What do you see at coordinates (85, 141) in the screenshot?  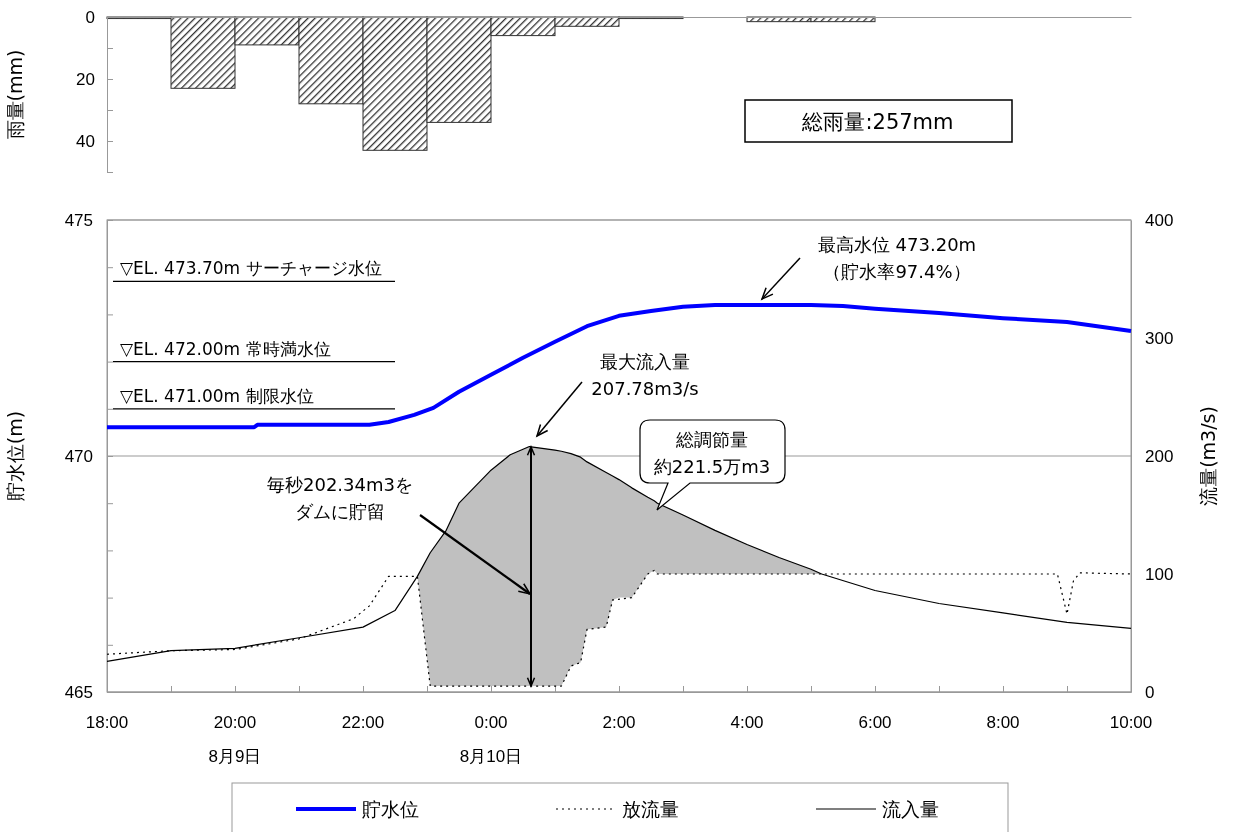 I see `y-tick-label: 40` at bounding box center [85, 141].